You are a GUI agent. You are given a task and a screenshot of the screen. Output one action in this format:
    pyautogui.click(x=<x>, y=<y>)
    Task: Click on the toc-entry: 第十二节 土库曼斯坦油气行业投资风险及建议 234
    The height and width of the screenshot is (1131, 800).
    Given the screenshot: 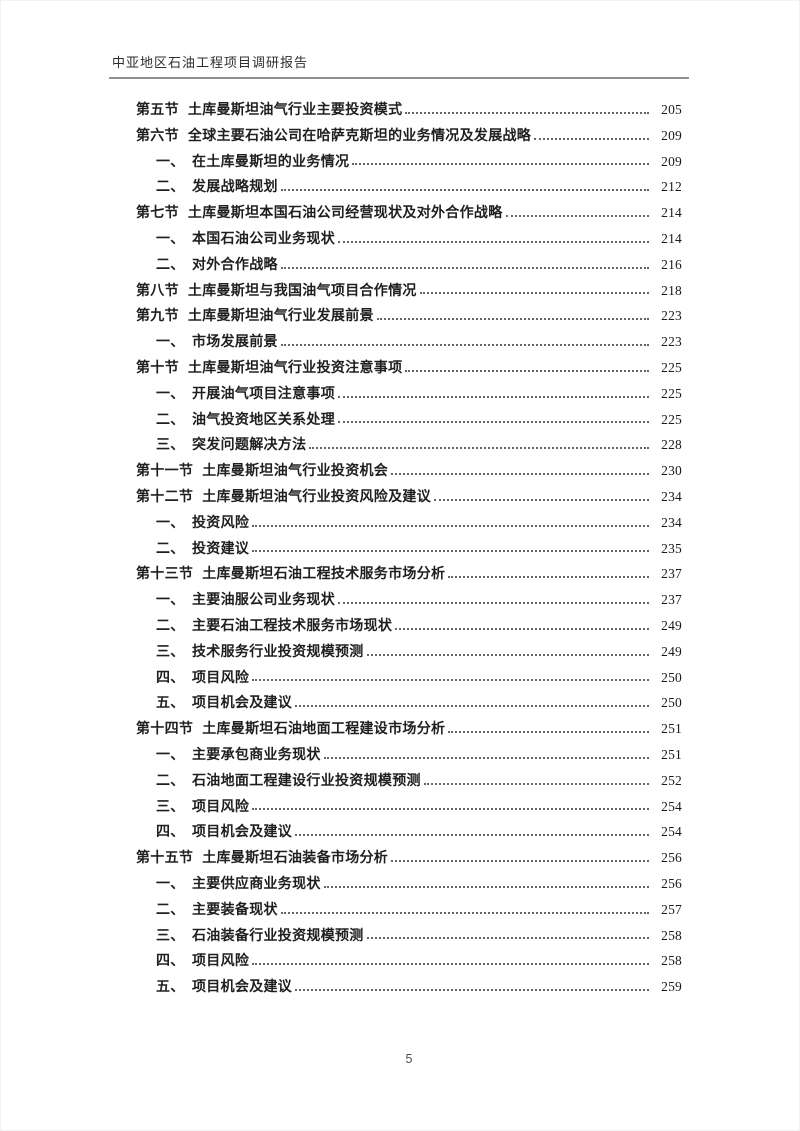 What is the action you would take?
    pyautogui.click(x=409, y=497)
    